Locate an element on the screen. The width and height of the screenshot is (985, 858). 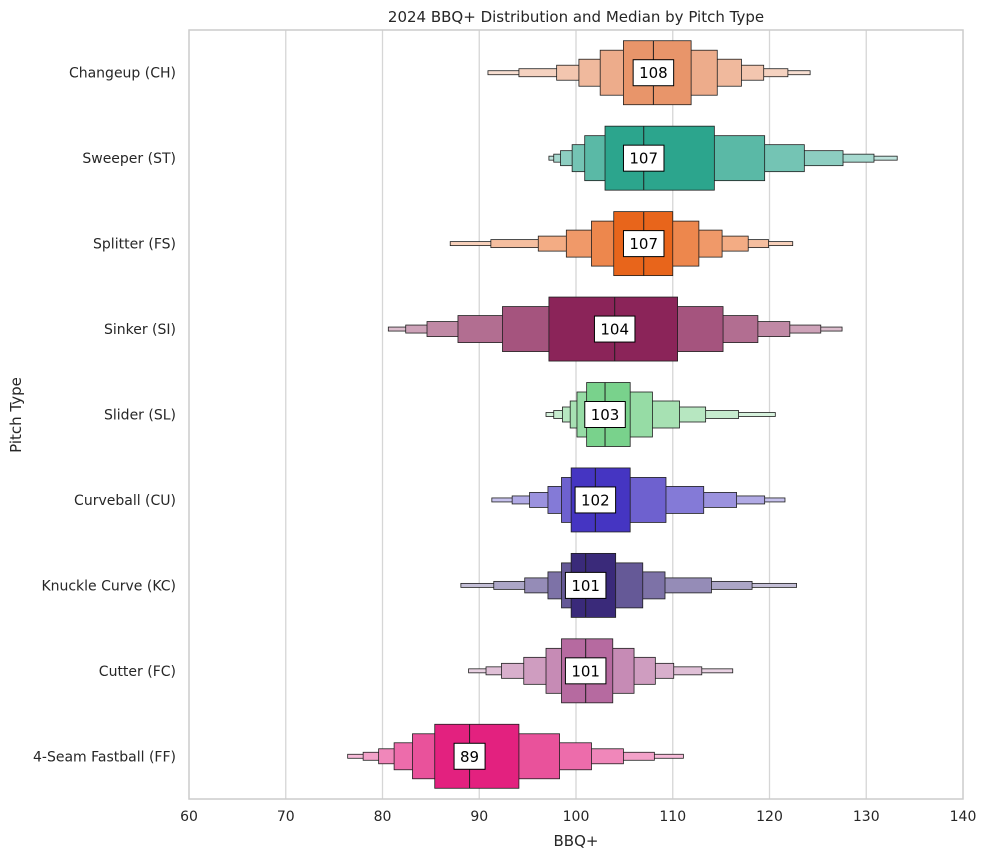
y-tick-label: Curveball (CU) is located at coordinates (125, 501).